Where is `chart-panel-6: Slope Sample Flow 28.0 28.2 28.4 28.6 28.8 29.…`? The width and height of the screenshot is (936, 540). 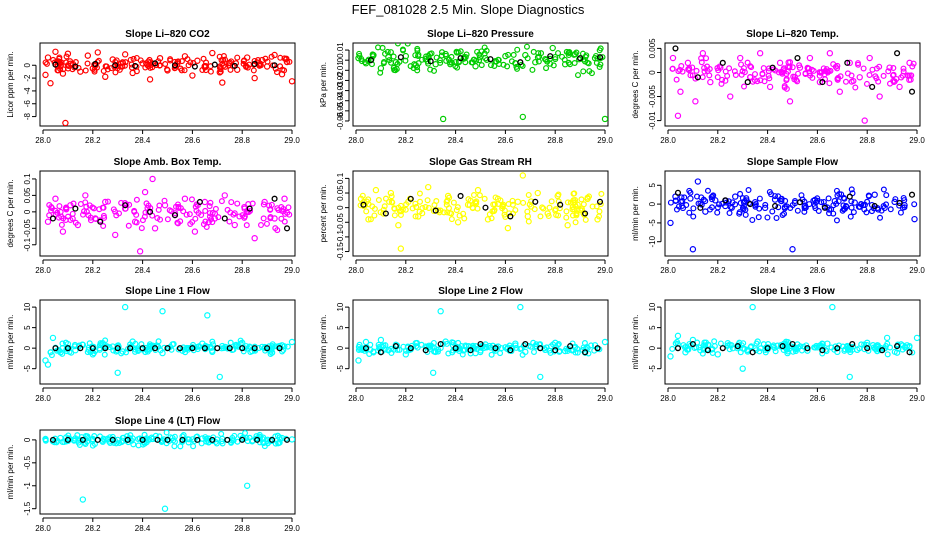 chart-panel-6: Slope Sample Flow 28.0 28.2 28.4 28.6 28.8 29.… is located at coordinates (778, 216).